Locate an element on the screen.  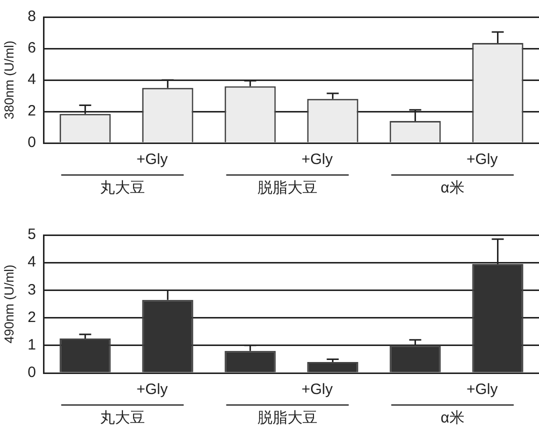
y-tick-label: 5 is located at coordinates (32, 235).